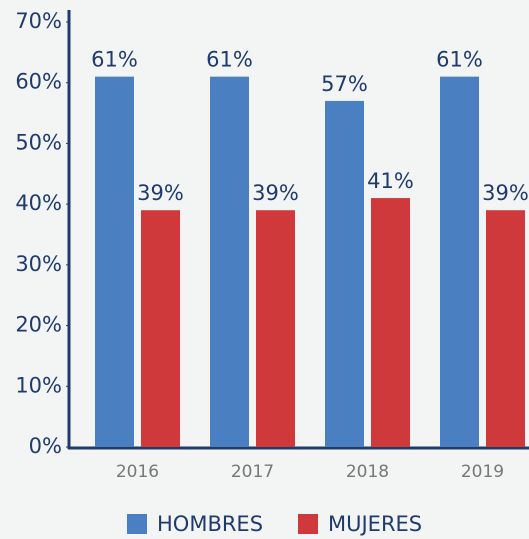 Image resolution: width=529 pixels, height=539 pixels. Describe the element at coordinates (38, 385) in the screenshot. I see `y-tick-label: 10%` at that location.